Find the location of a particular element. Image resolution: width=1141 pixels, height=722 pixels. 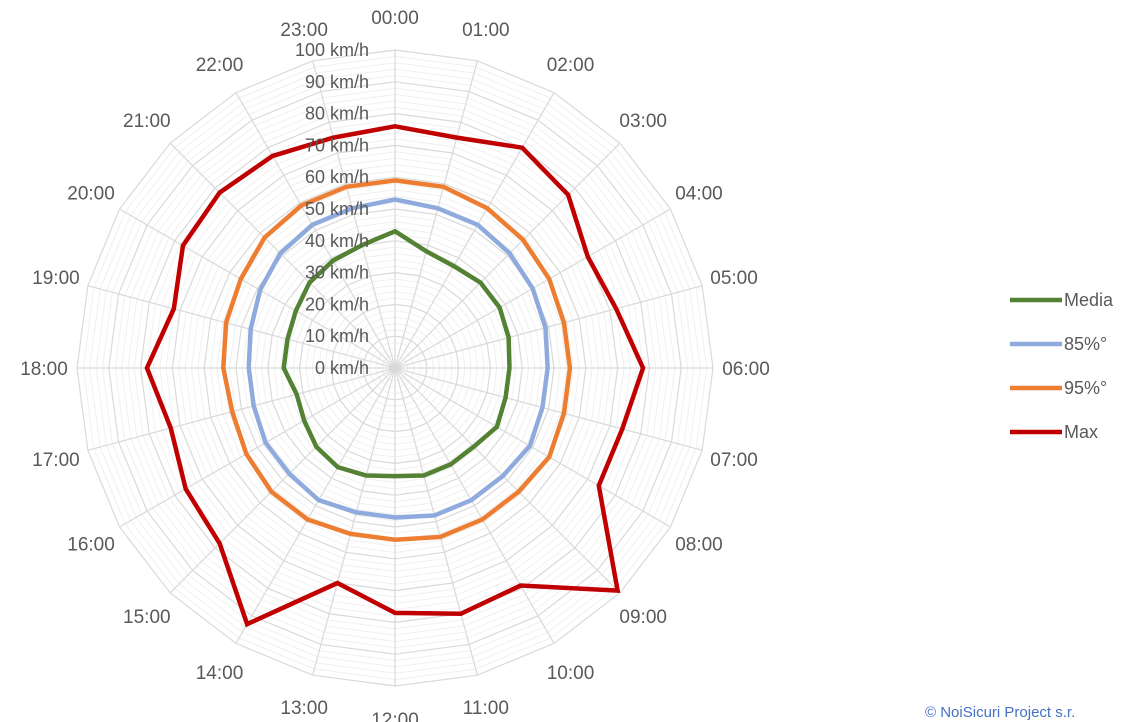

hour-label: 19:00 is located at coordinates (56, 278).